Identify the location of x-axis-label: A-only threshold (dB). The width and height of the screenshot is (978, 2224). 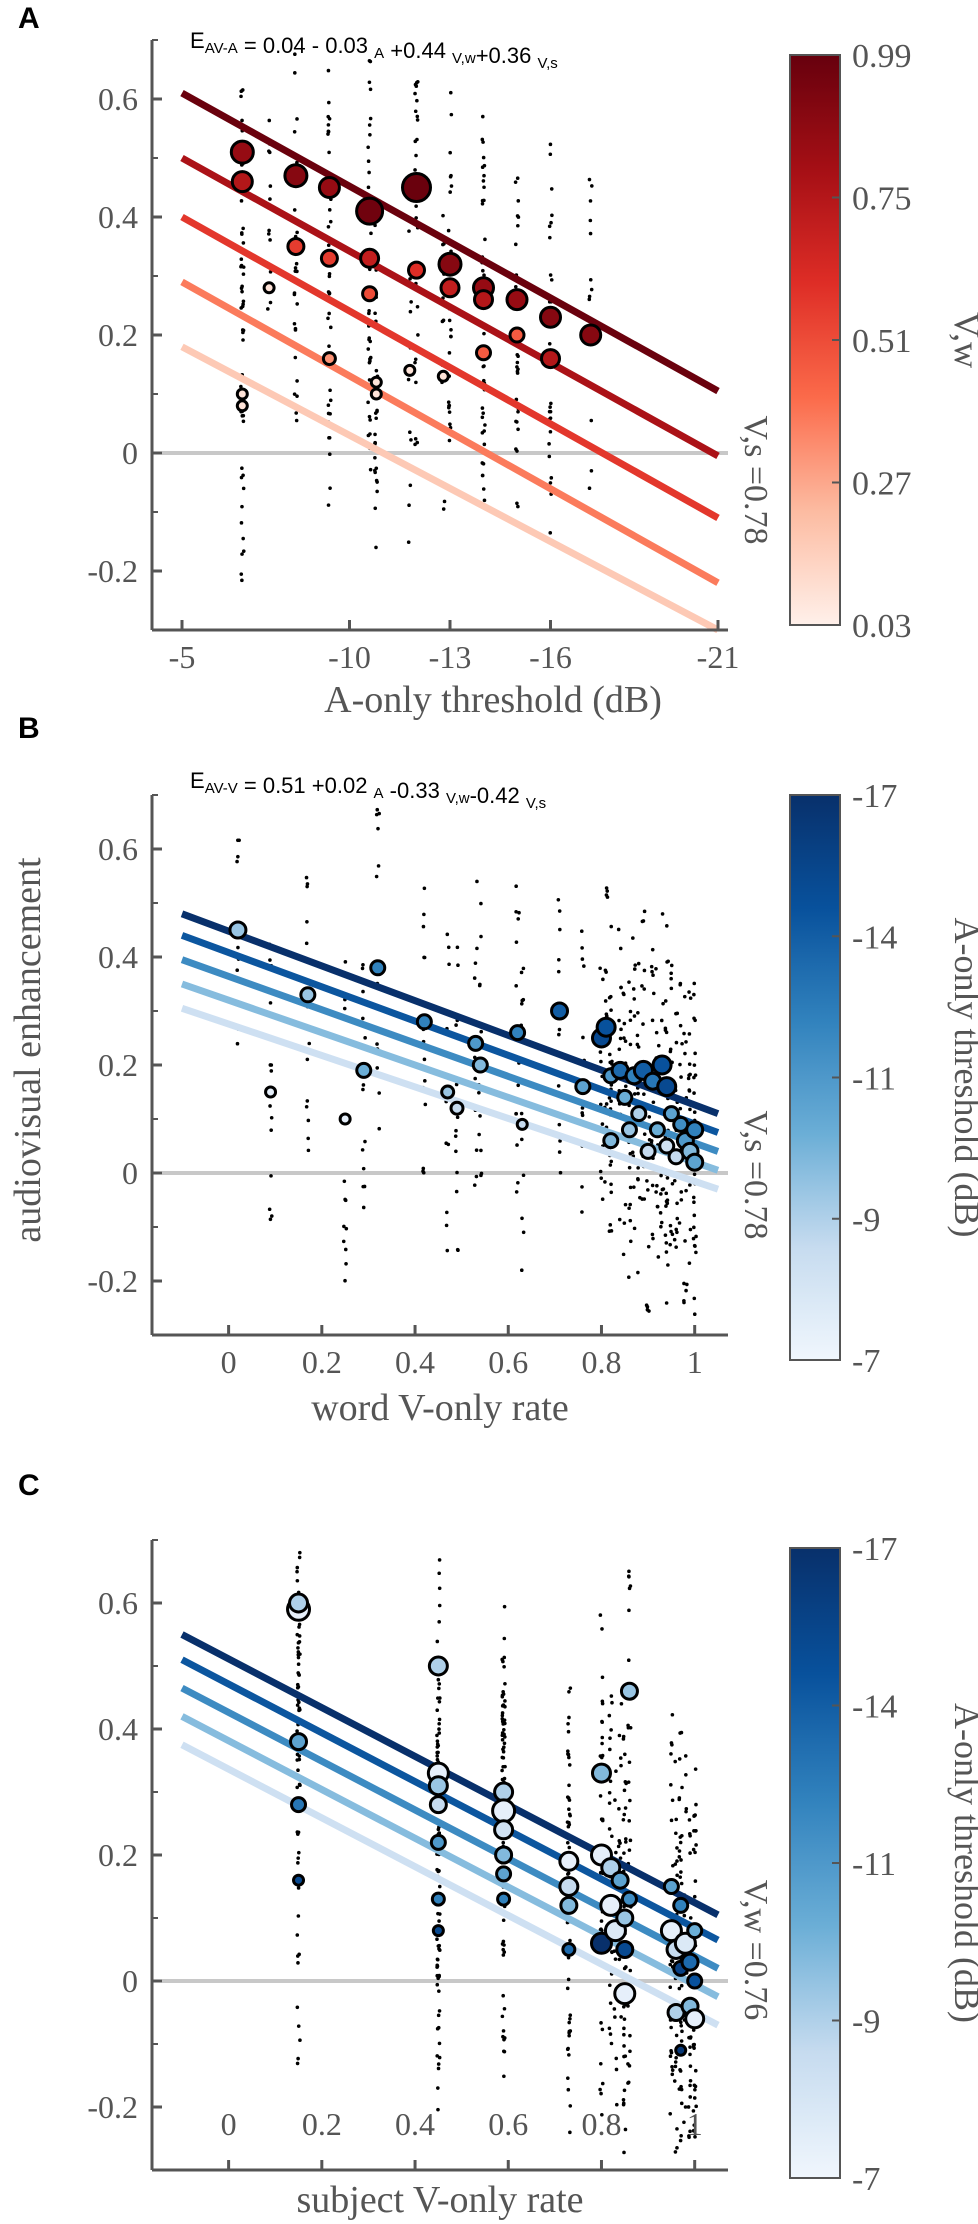
(493, 700).